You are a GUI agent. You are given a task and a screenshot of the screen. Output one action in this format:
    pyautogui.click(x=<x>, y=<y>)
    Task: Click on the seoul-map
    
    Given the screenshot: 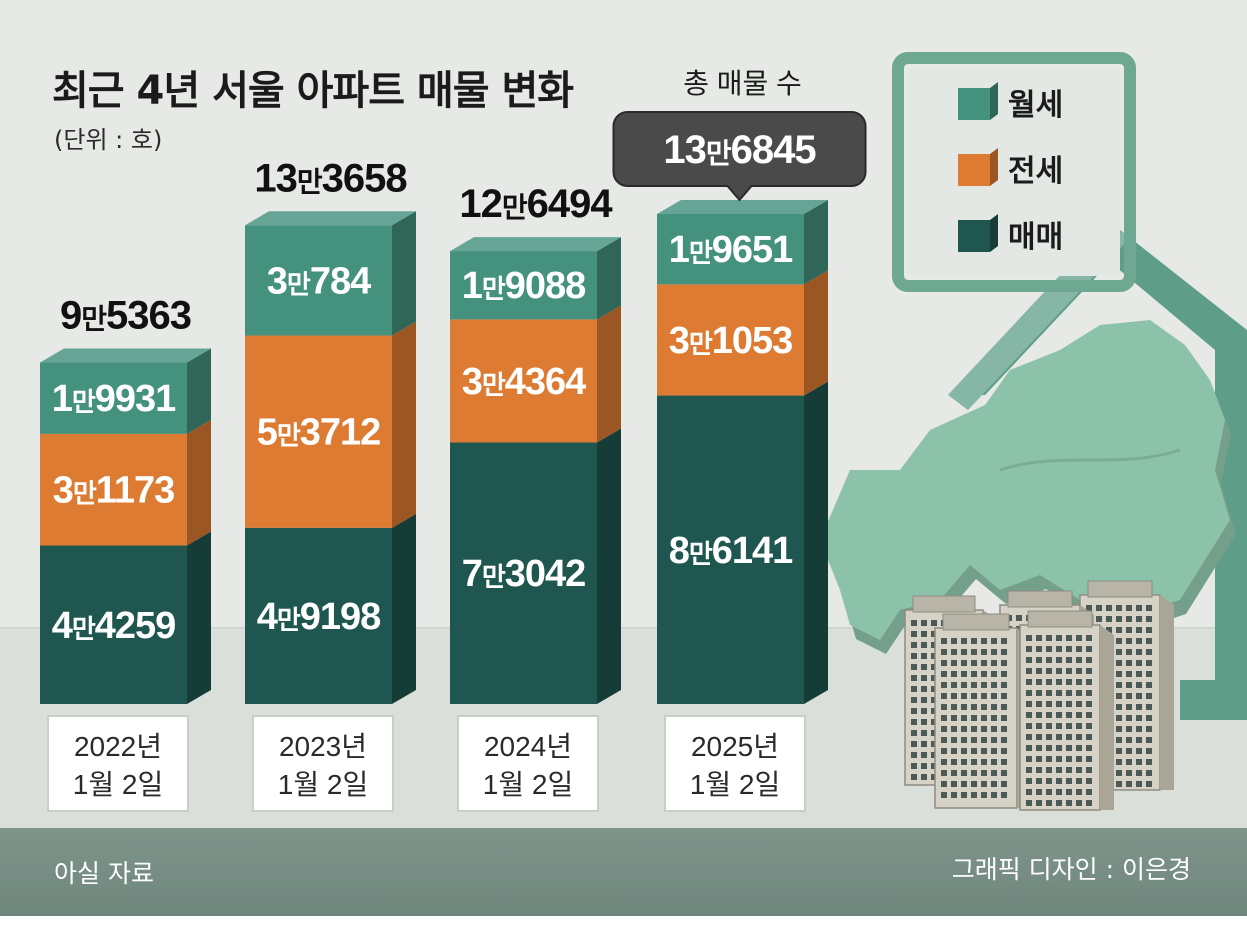 What is the action you would take?
    pyautogui.click(x=1025, y=480)
    